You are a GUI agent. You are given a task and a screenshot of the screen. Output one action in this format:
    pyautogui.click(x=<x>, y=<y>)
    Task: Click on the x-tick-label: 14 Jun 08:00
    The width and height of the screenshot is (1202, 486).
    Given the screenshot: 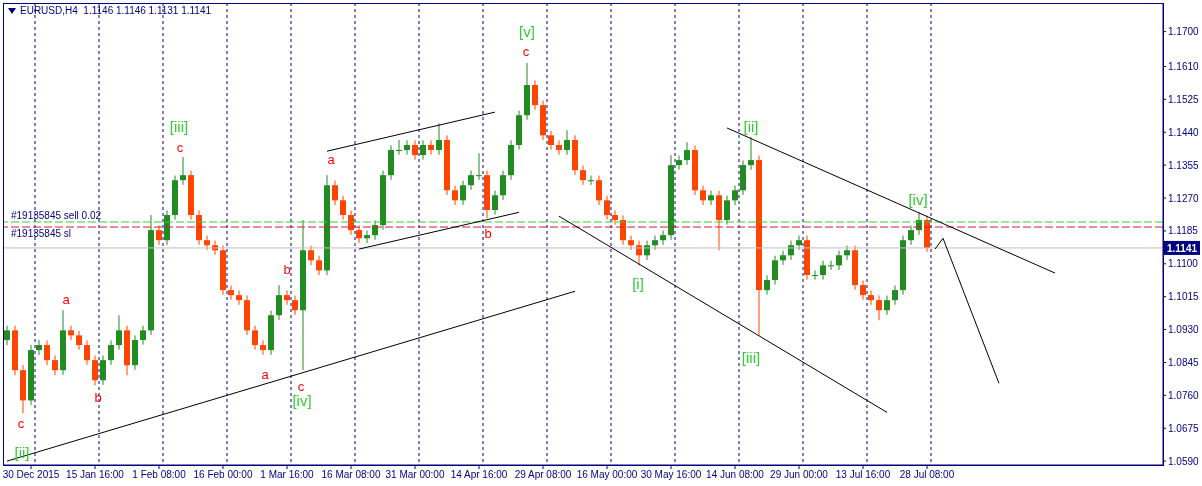 What is the action you would take?
    pyautogui.click(x=735, y=475)
    